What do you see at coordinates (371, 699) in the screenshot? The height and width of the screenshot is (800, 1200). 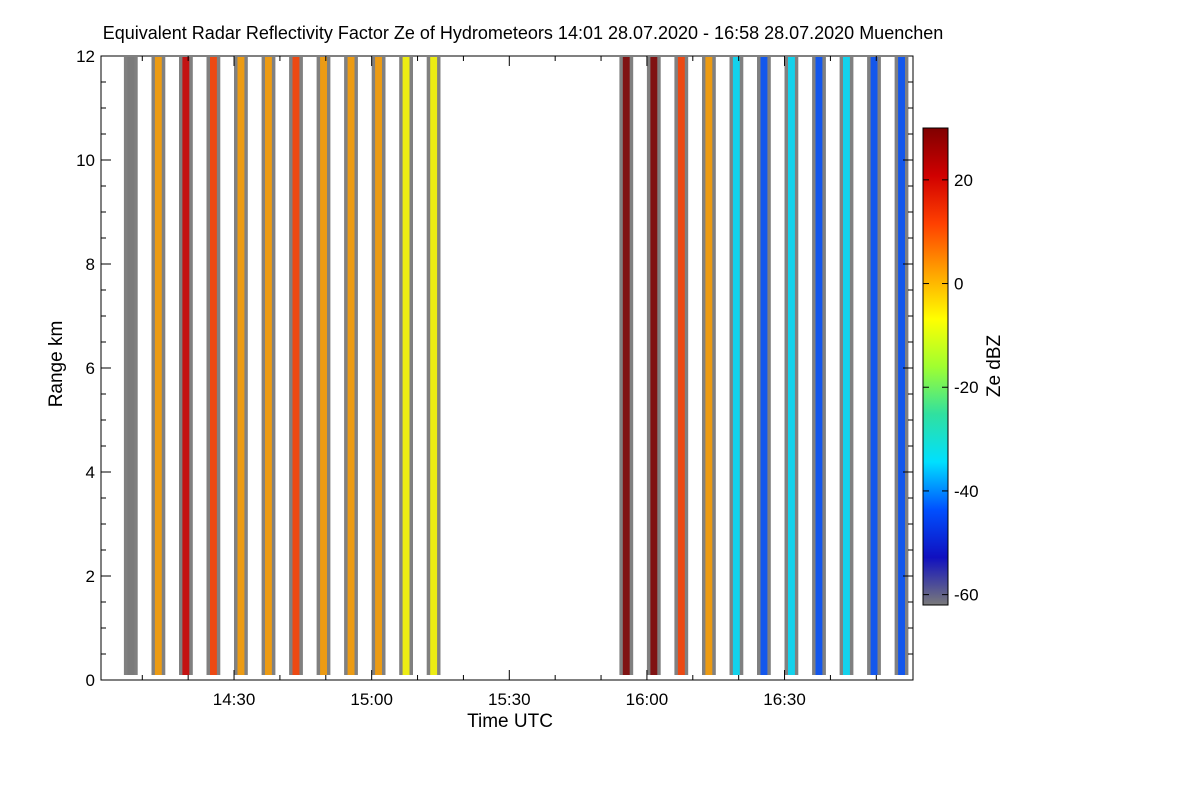 I see `x-tick-label: 15:00` at bounding box center [371, 699].